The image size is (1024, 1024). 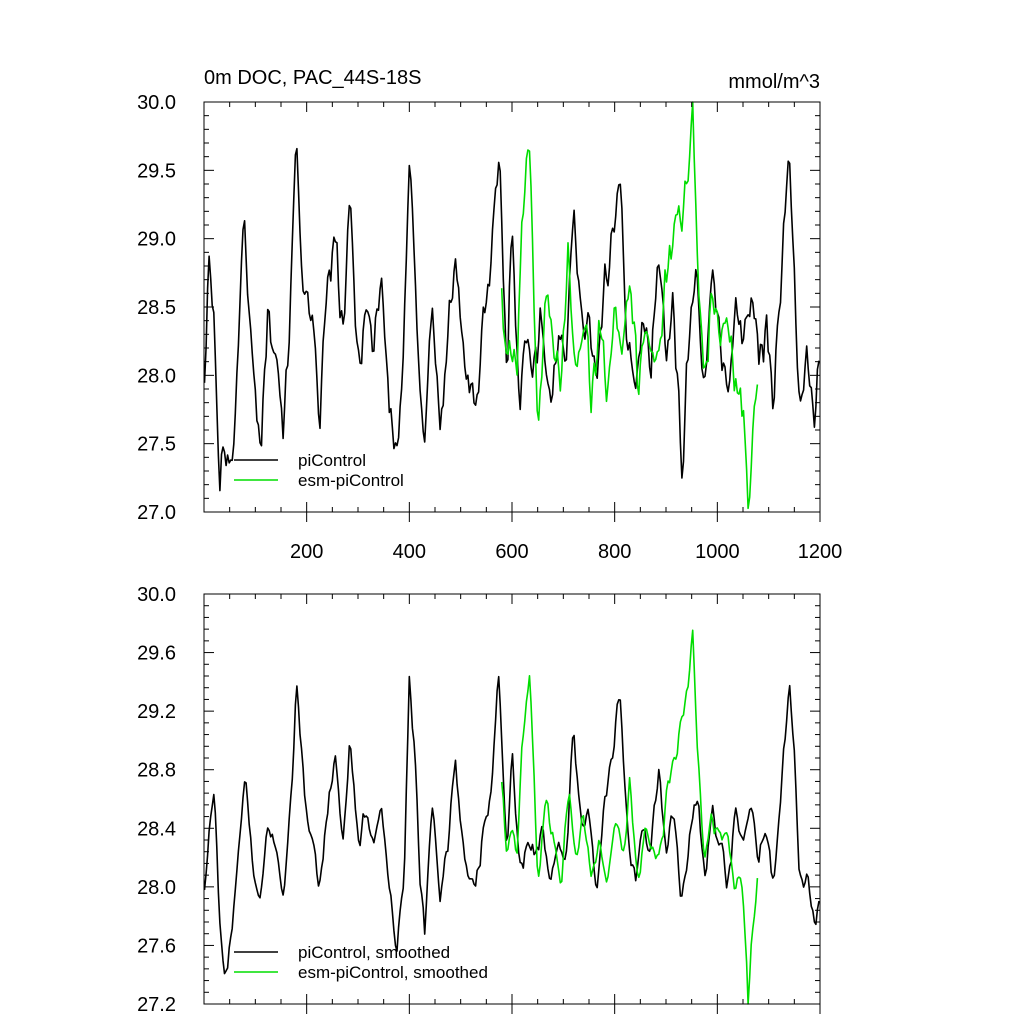 I want to click on y-tick-label: 29.6, so click(x=156, y=654).